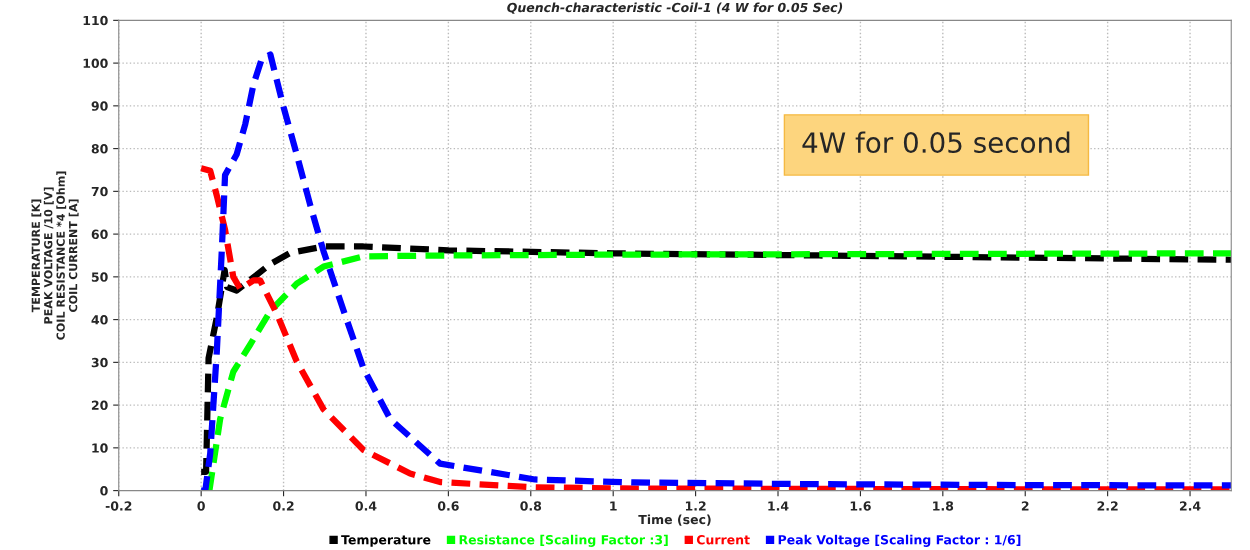  What do you see at coordinates (695, 506) in the screenshot?
I see `x-tick-label: 1.2` at bounding box center [695, 506].